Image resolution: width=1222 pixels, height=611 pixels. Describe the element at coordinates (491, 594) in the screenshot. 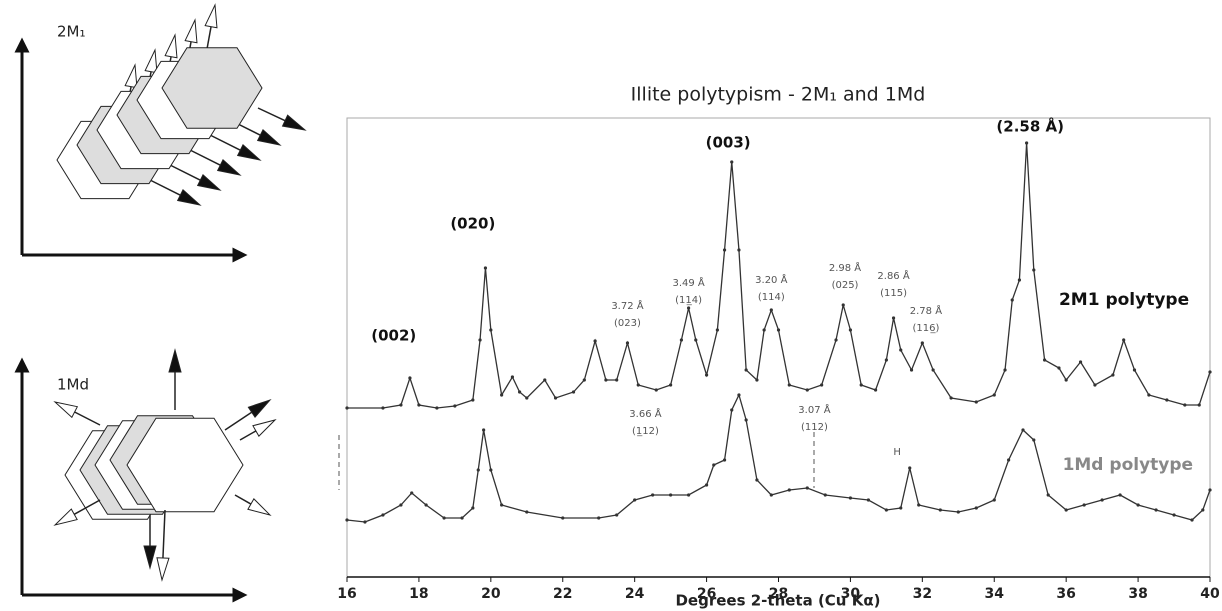

I see `x-tick-label: 20` at that location.